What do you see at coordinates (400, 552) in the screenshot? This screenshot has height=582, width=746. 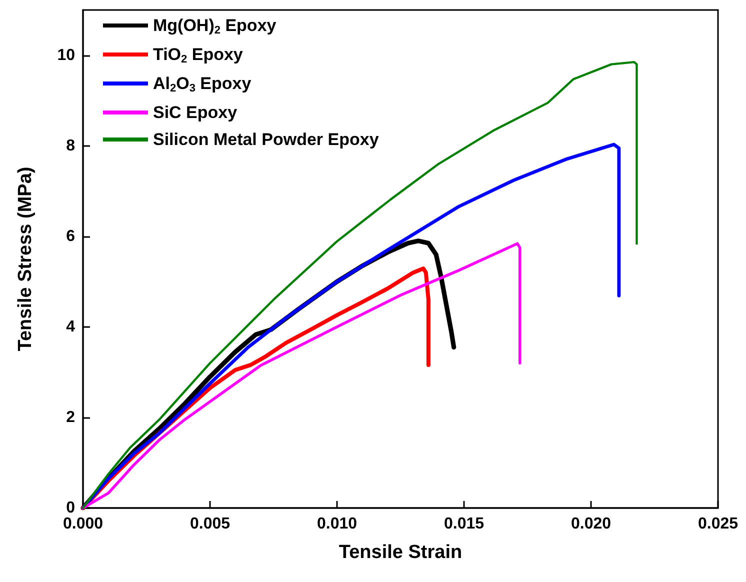 I see `x-axis-title: Tensile Strain` at bounding box center [400, 552].